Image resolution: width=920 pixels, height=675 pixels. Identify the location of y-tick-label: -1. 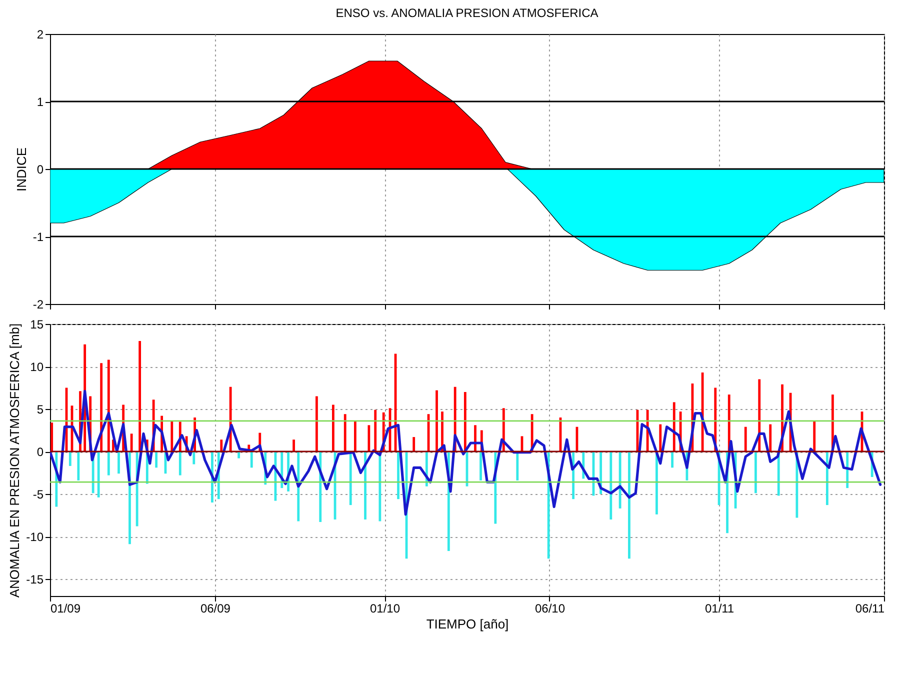
(38, 237).